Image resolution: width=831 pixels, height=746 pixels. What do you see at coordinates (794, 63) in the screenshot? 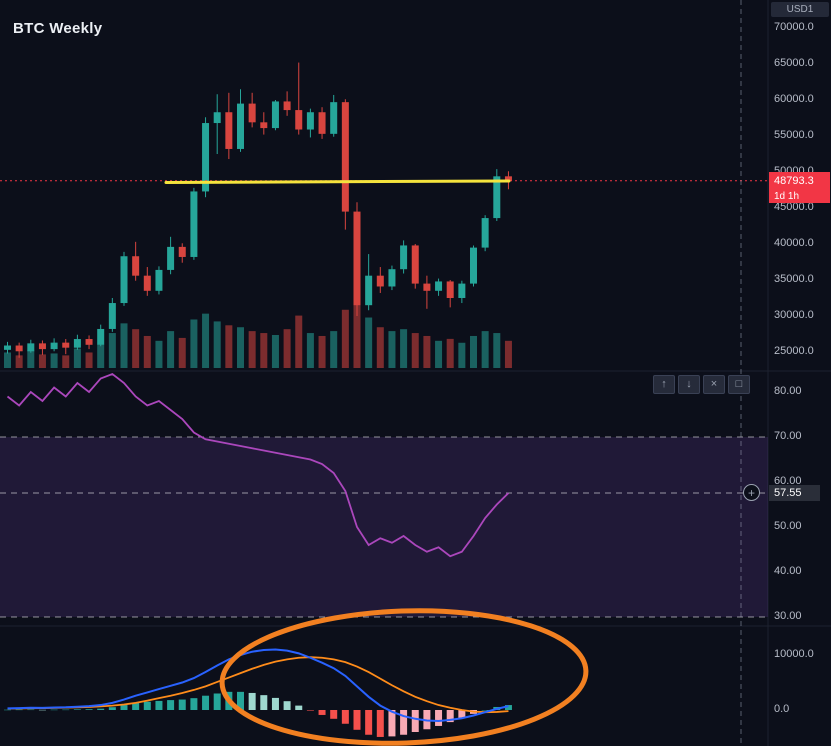
I see `price-axis-label: 65000.0` at bounding box center [794, 63].